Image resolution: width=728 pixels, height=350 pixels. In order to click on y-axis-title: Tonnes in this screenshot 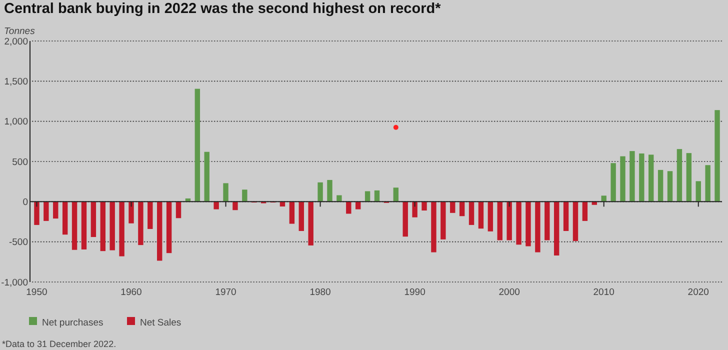, I will do `click(20, 31)`.